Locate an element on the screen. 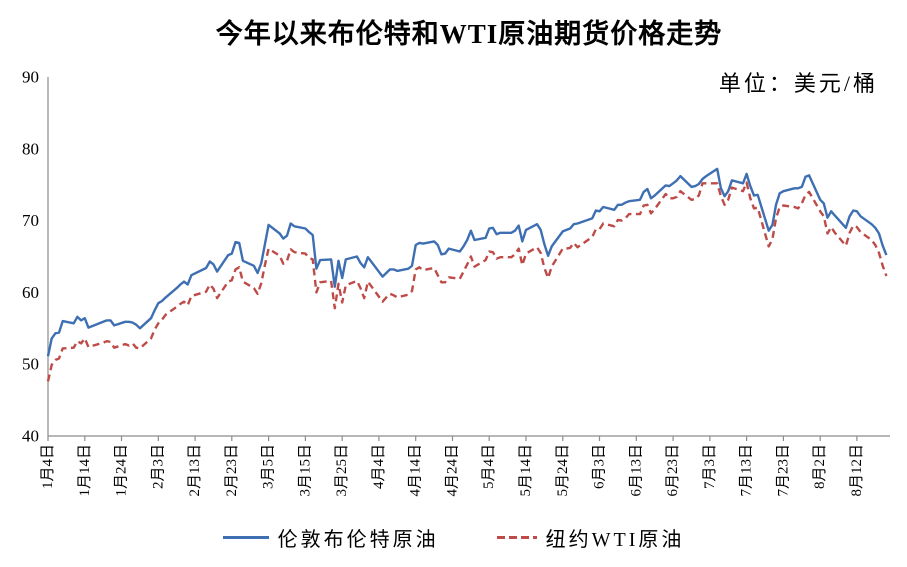 This screenshot has height=567, width=907. unit-label: 单位：美元/桶 is located at coordinates (798, 83).